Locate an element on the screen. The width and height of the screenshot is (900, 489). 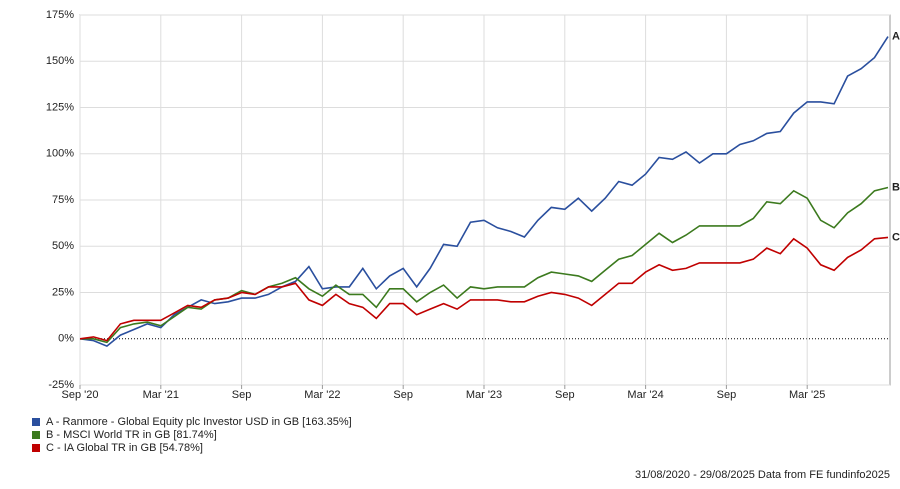
y-tick-label: 50% is located at coordinates (63, 246).